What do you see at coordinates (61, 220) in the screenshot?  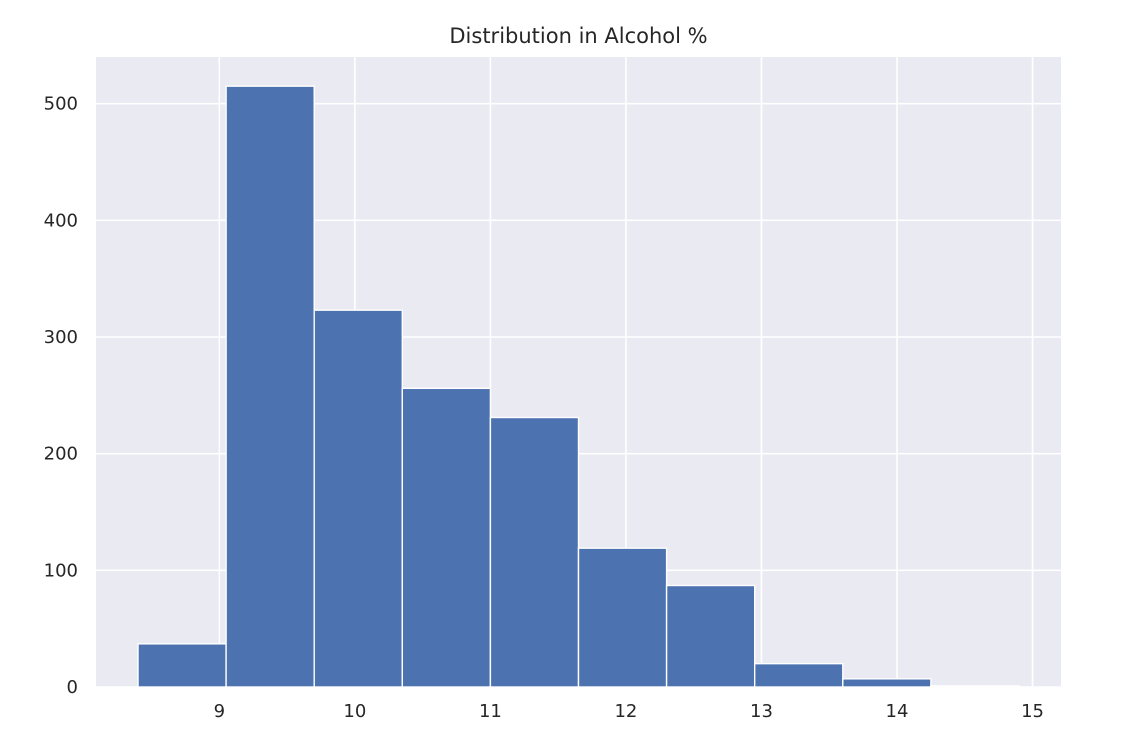 I see `y-tick-label: 400` at bounding box center [61, 220].